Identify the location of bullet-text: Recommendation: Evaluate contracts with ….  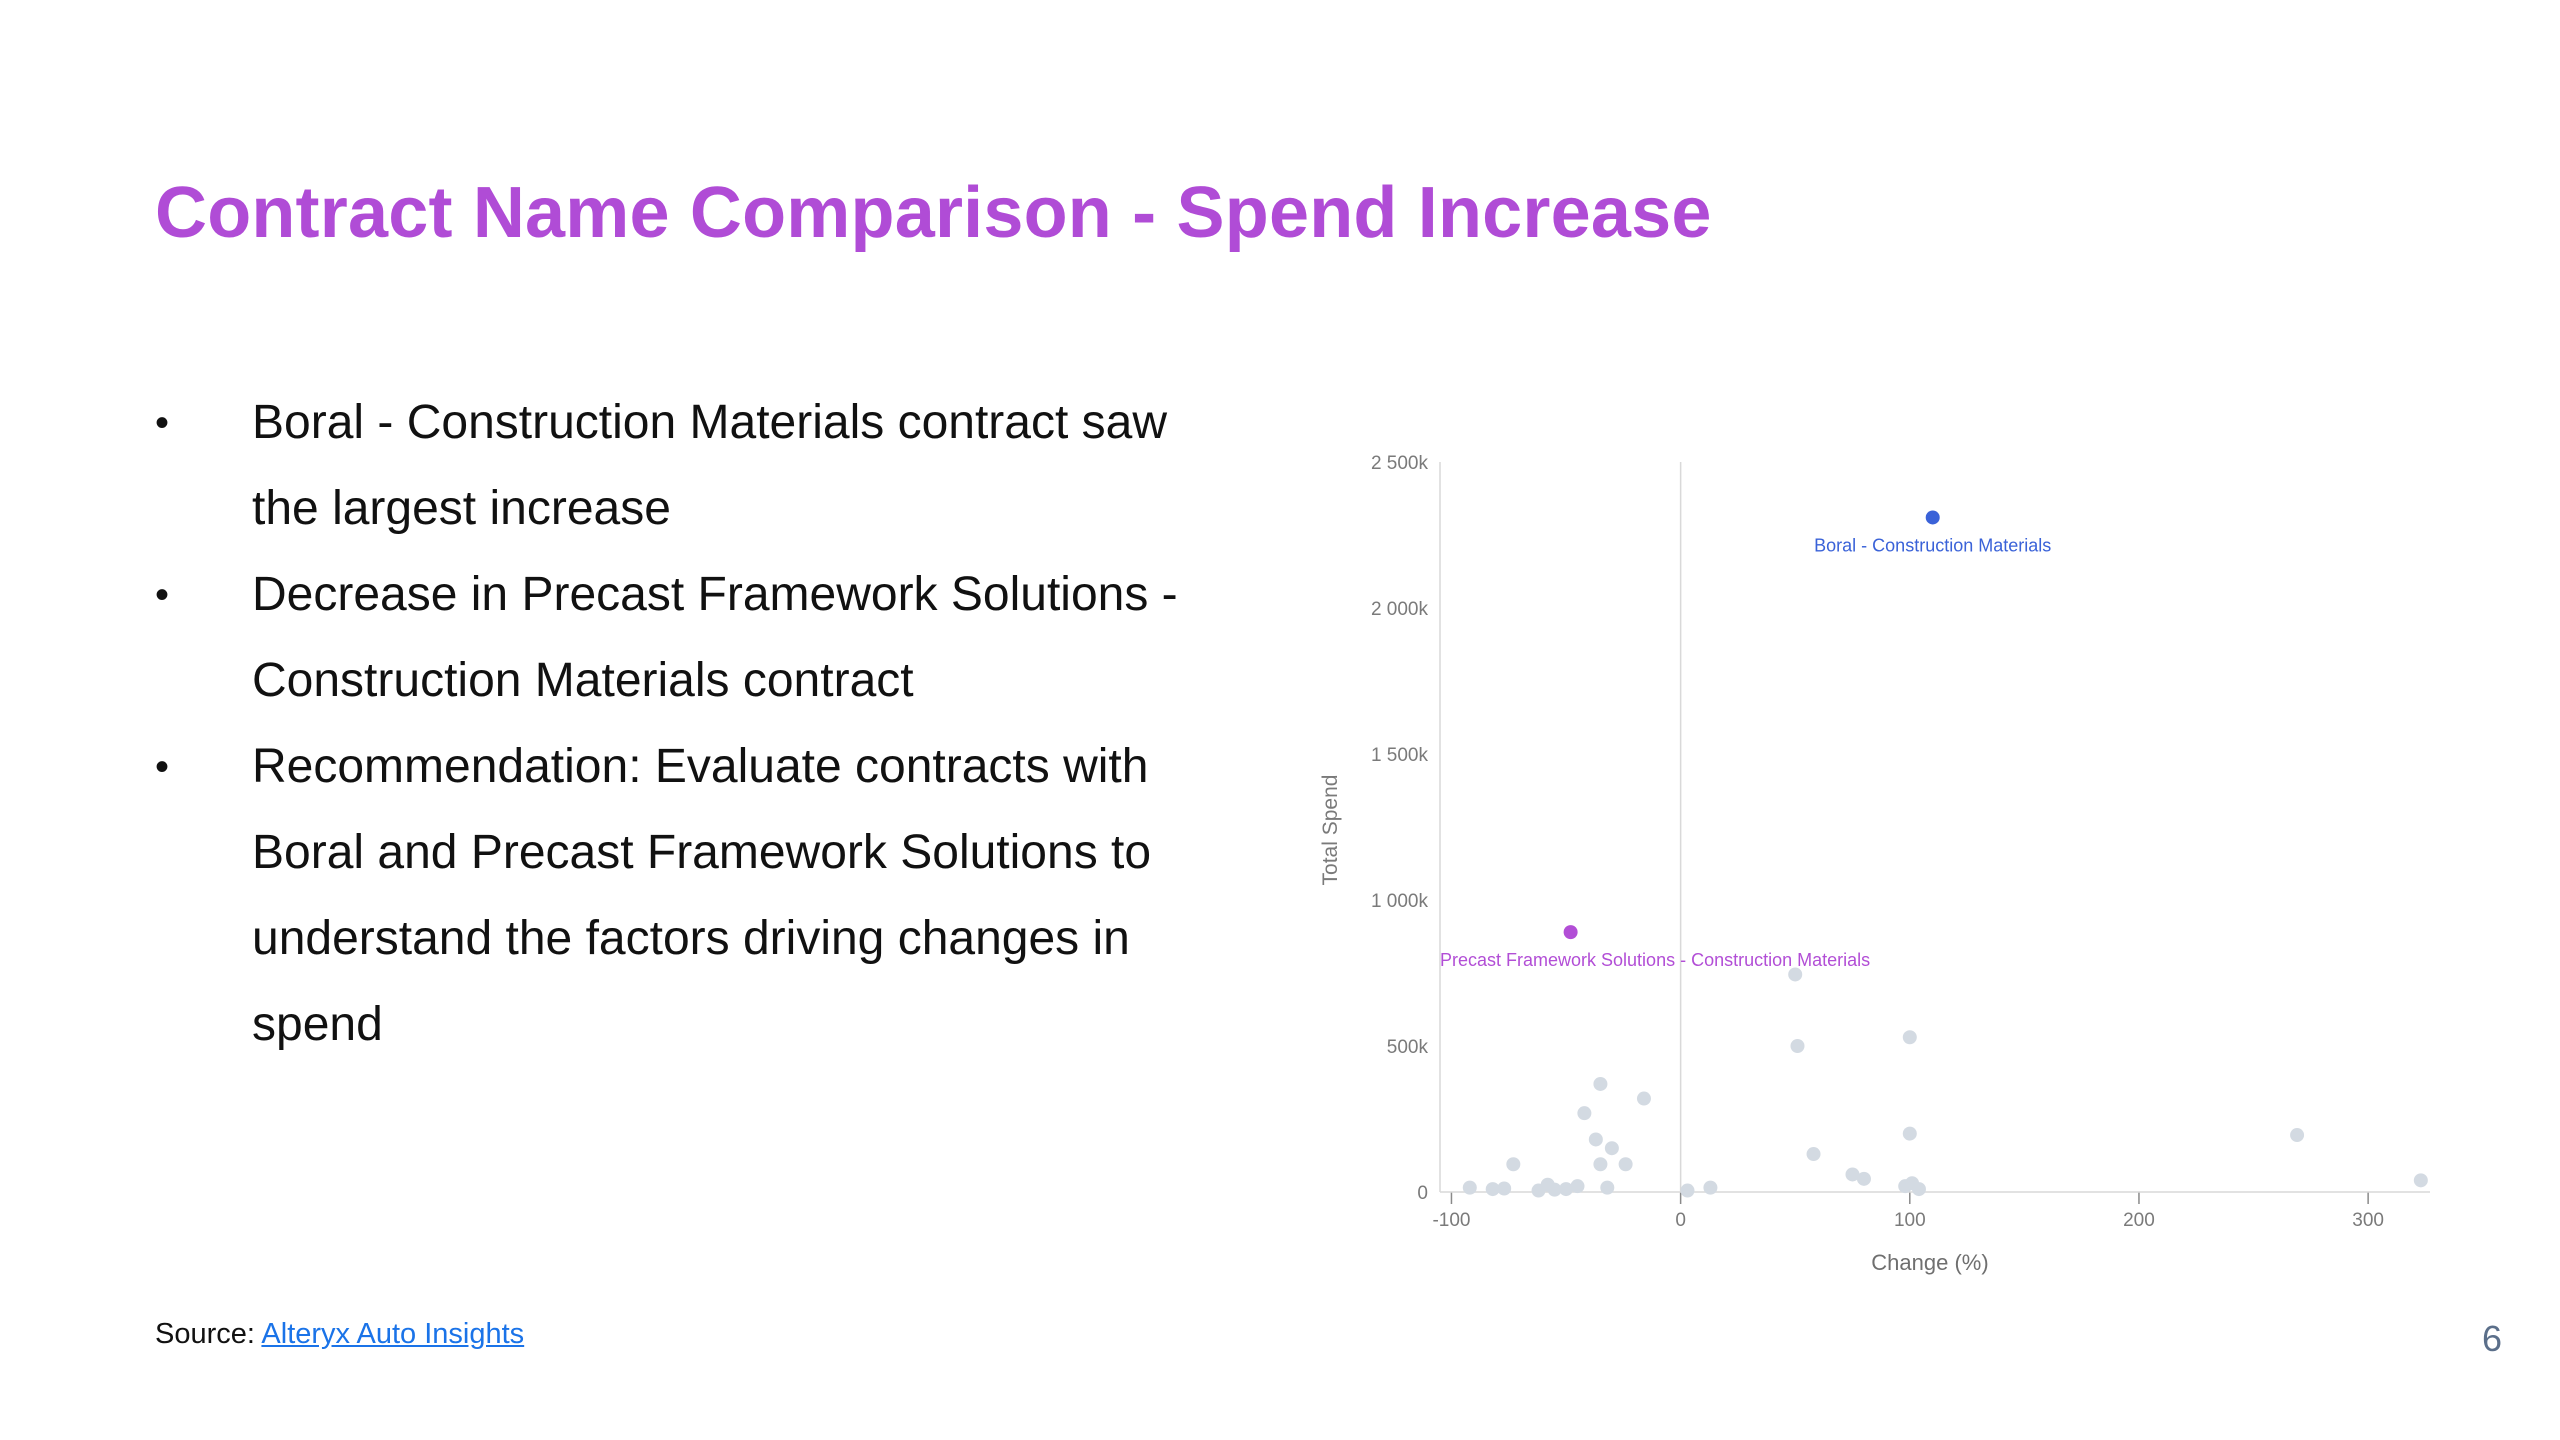
(702, 895).